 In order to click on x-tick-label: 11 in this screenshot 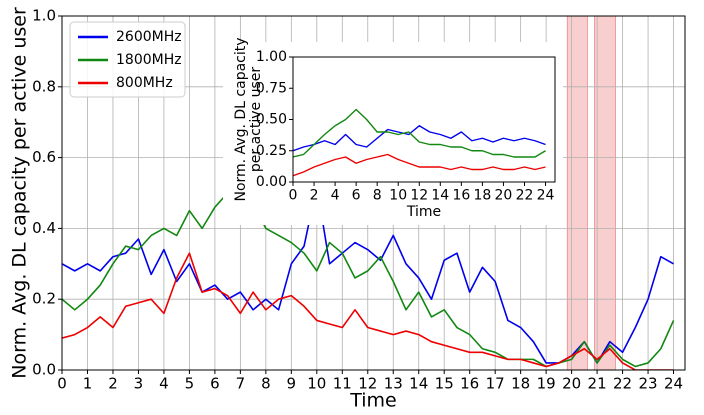, I will do `click(342, 384)`.